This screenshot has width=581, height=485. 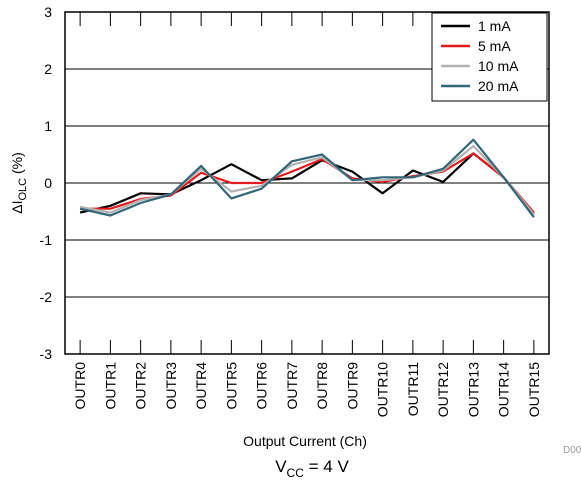 What do you see at coordinates (48, 69) in the screenshot?
I see `y-tick-label: 2` at bounding box center [48, 69].